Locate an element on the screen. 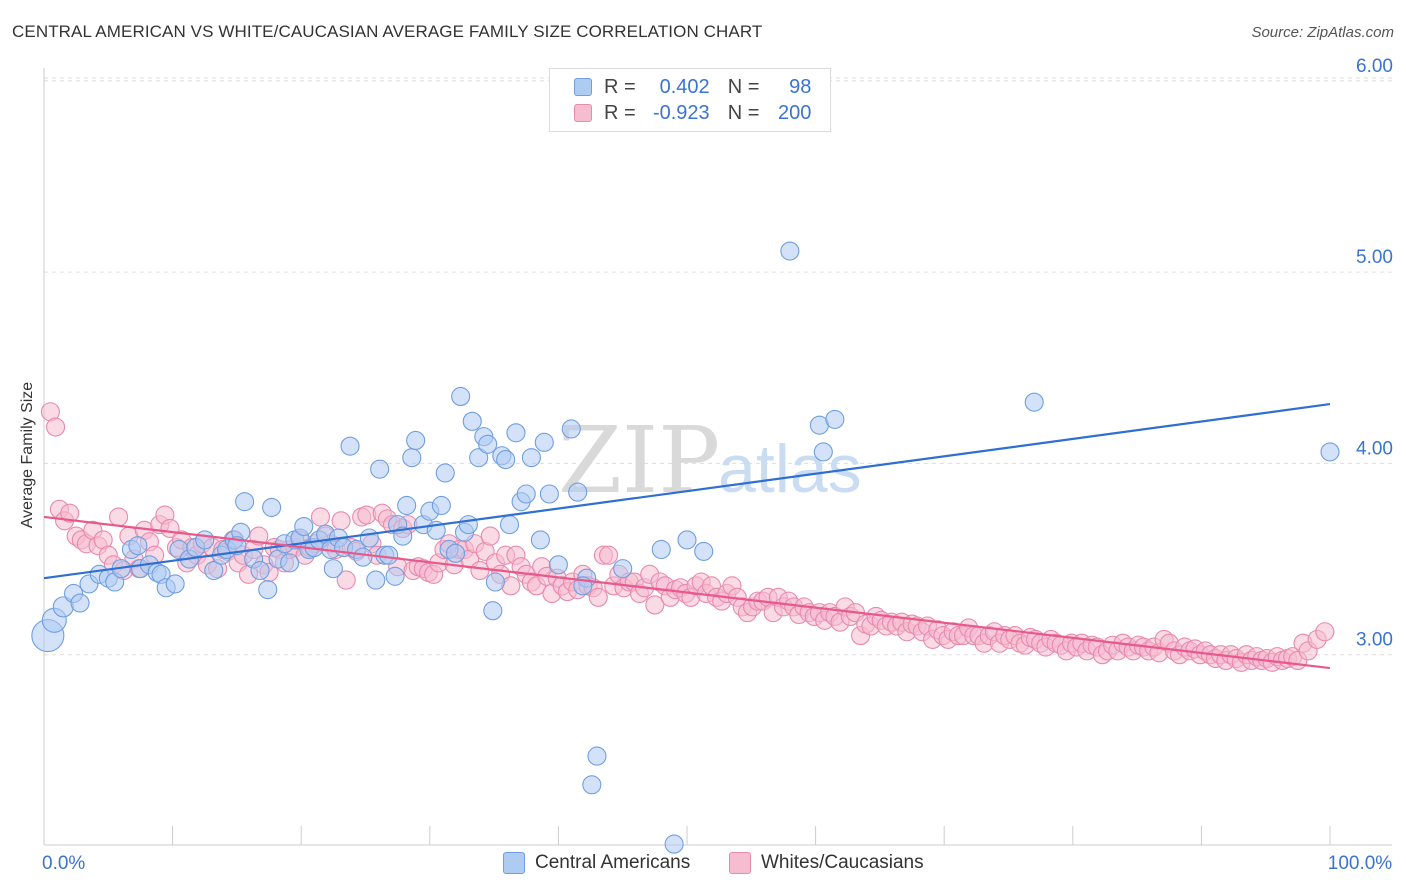 The height and width of the screenshot is (892, 1406). legend-swatch-blue is located at coordinates (583, 87).